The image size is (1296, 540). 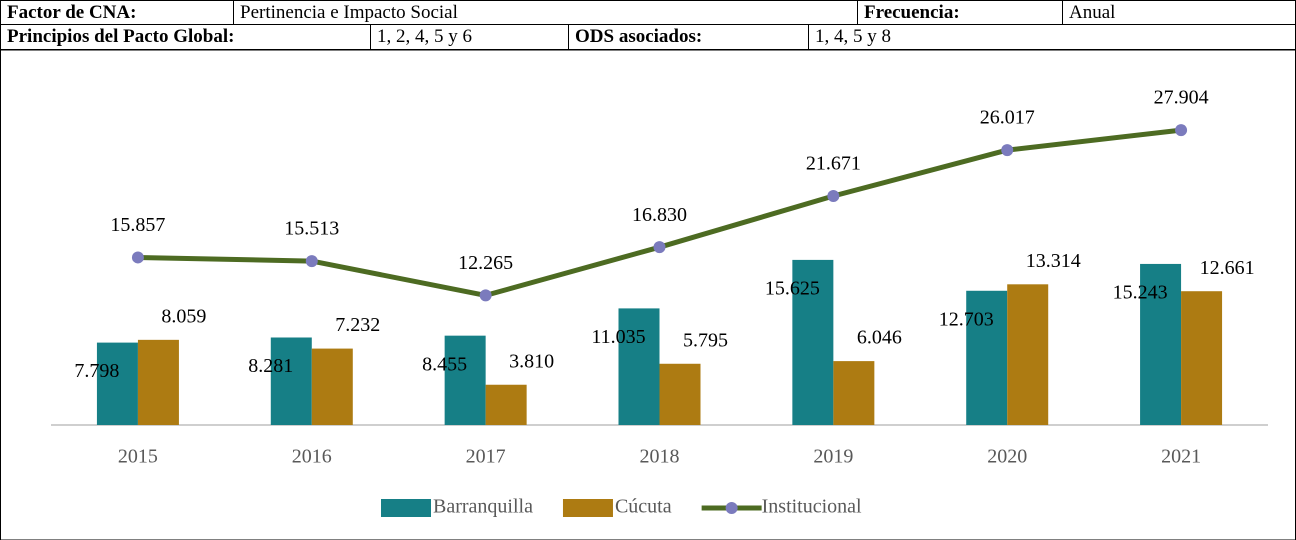 I want to click on data-label: 15.243, so click(x=1140, y=293).